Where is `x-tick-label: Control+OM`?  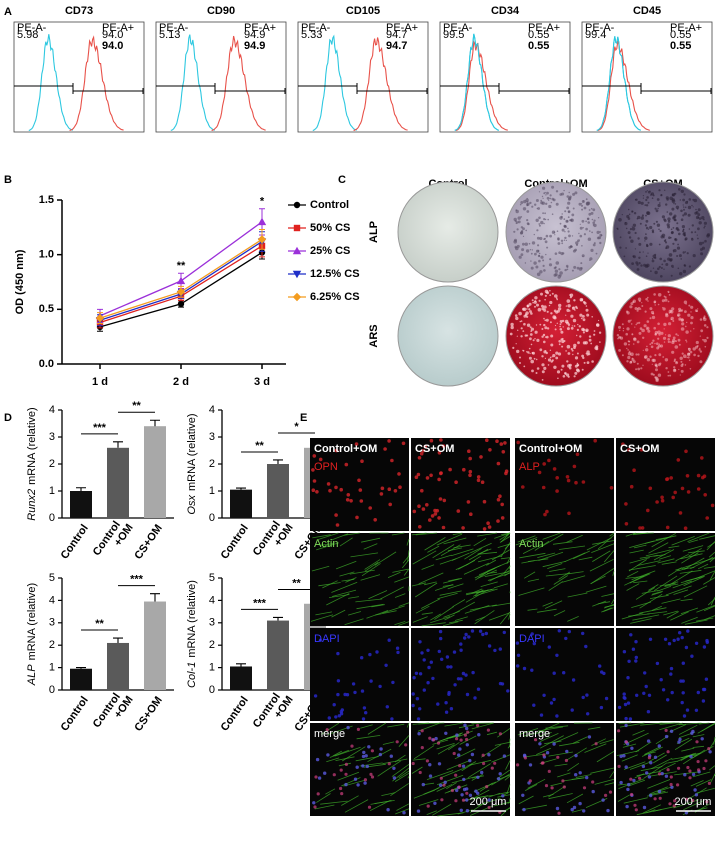 x-tick-label: Control+OM is located at coordinates (113, 540).